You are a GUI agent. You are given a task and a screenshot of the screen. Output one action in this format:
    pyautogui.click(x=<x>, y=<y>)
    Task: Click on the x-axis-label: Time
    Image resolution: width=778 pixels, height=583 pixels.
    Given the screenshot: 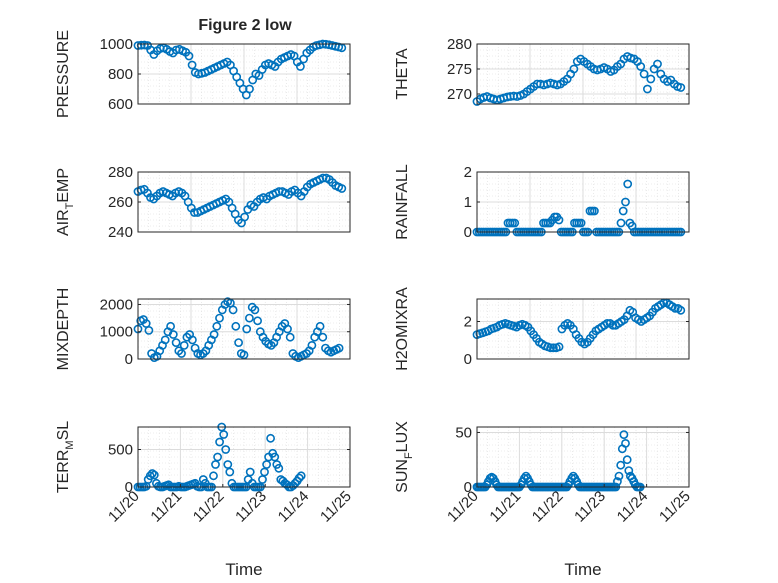 What is the action you would take?
    pyautogui.click(x=243, y=569)
    